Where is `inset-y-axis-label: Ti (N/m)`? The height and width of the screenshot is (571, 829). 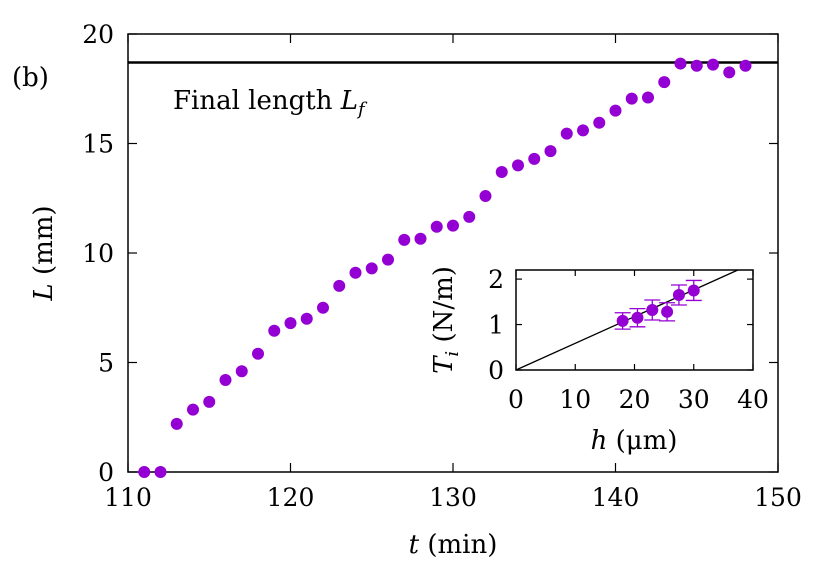 inset-y-axis-label: Ti (N/m) is located at coordinates (446, 320).